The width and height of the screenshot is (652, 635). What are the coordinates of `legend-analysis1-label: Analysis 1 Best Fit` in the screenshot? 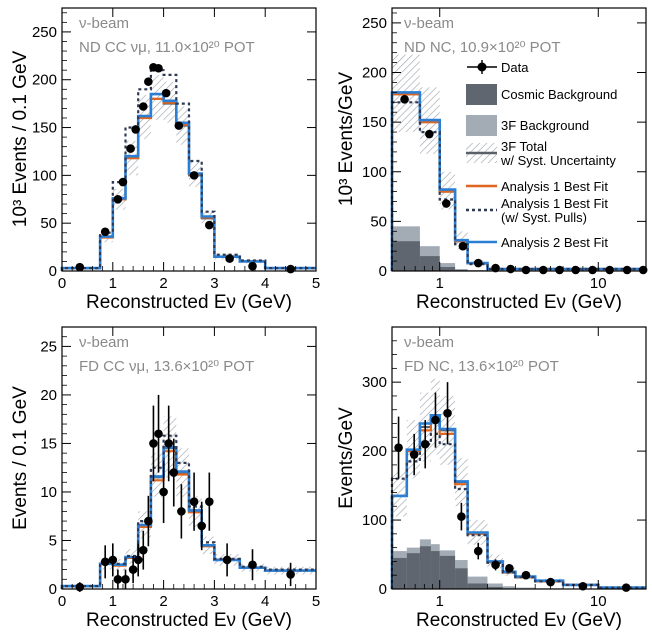 It's located at (554, 186).